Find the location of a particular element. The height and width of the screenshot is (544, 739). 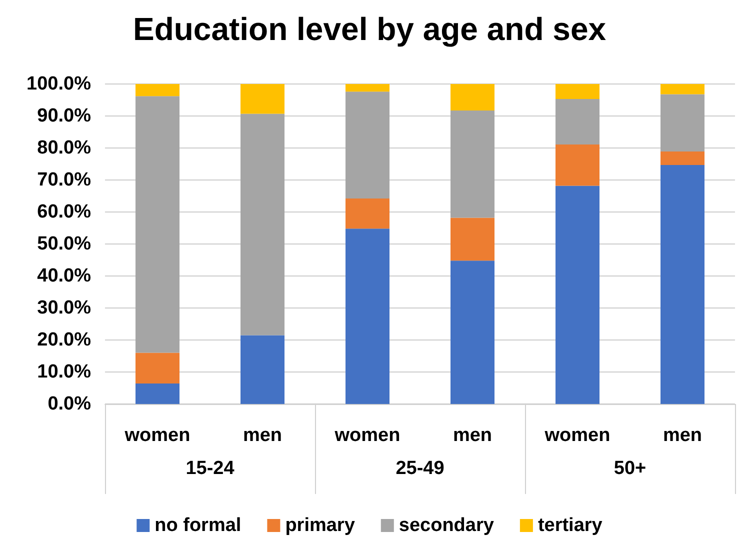

legend-label: secondary is located at coordinates (446, 525).